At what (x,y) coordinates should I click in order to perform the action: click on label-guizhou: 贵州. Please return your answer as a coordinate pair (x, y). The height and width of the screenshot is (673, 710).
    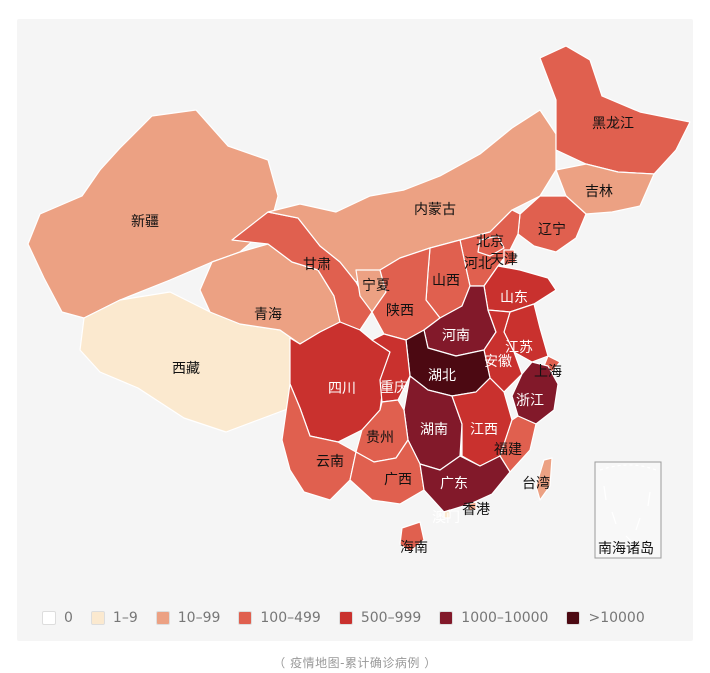
    Looking at the image, I should click on (380, 438).